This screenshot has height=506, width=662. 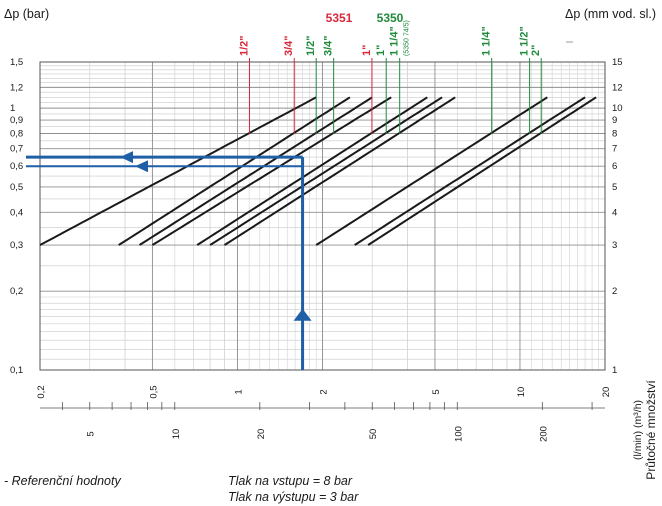 What do you see at coordinates (614, 120) in the screenshot?
I see `y-tick-label-mm: 9` at bounding box center [614, 120].